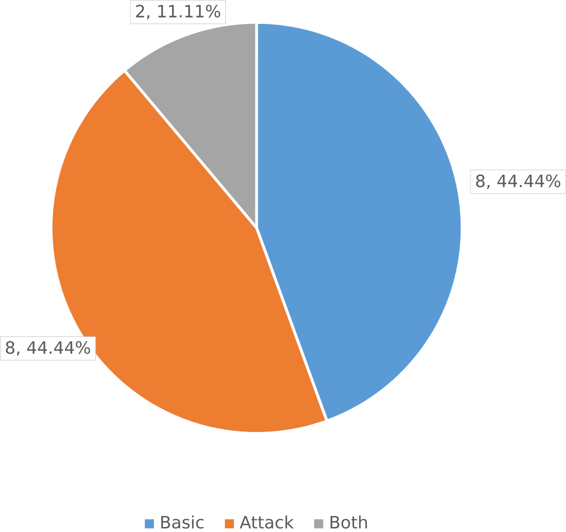 This screenshot has width=566, height=532. What do you see at coordinates (178, 12) in the screenshot?
I see `data-label: 2, 11.11%` at bounding box center [178, 12].